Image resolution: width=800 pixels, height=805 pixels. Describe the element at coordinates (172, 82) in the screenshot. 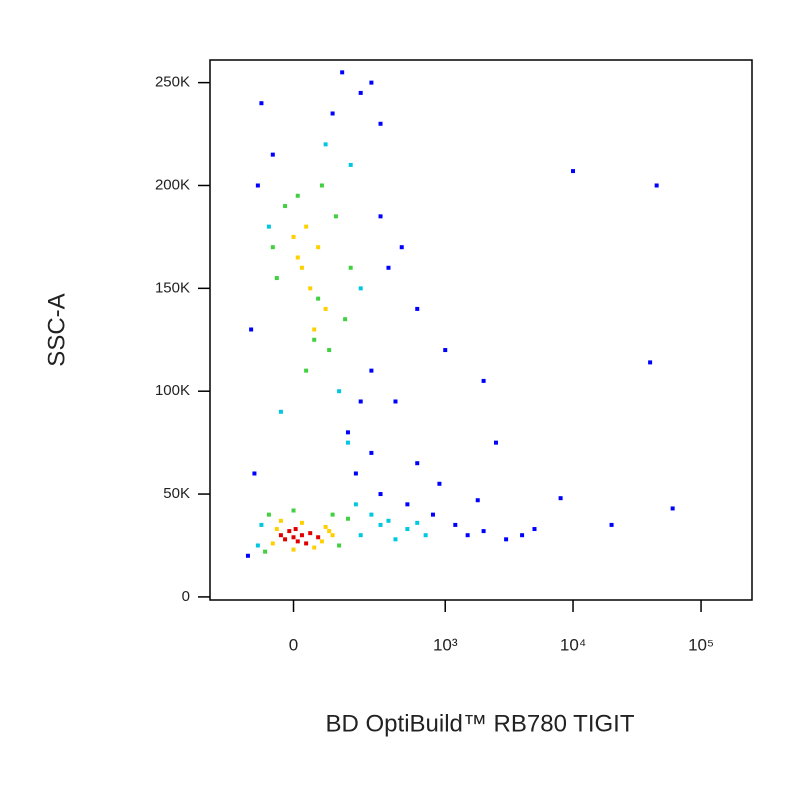

I see `y-tick-label: 250K` at that location.